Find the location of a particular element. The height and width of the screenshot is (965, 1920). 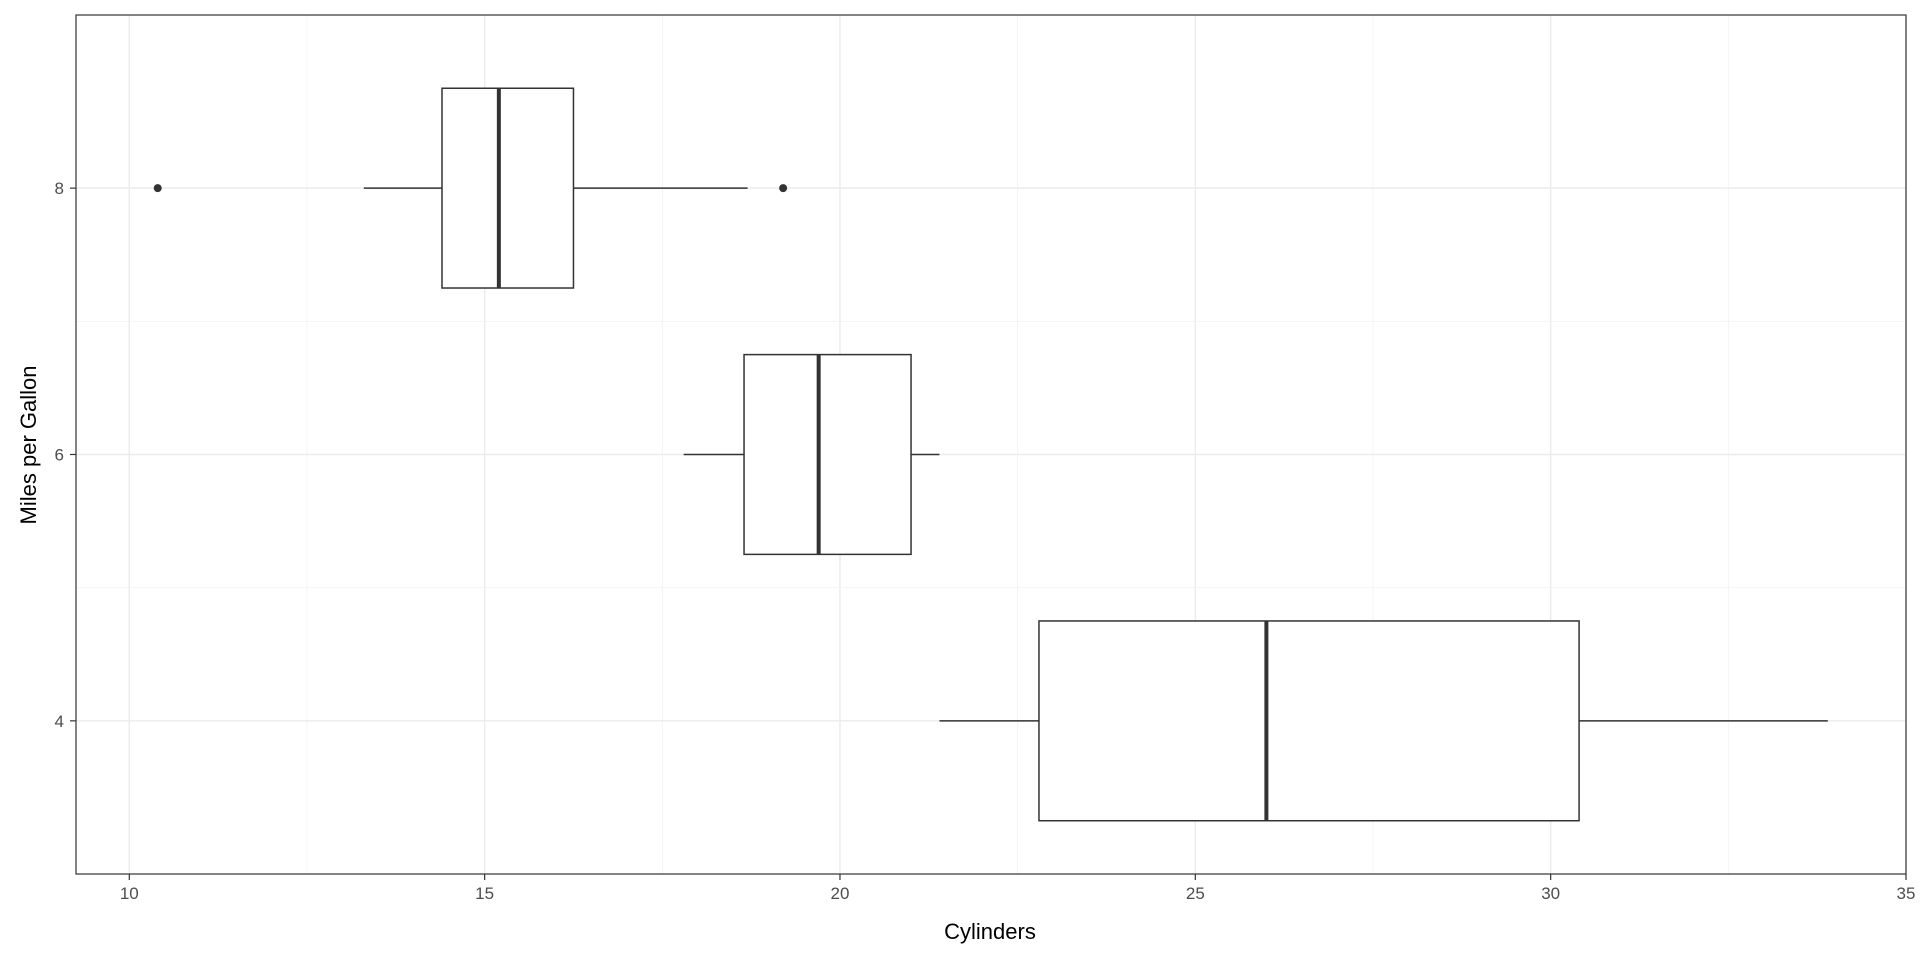

x-tick-label: 20 is located at coordinates (840, 893).